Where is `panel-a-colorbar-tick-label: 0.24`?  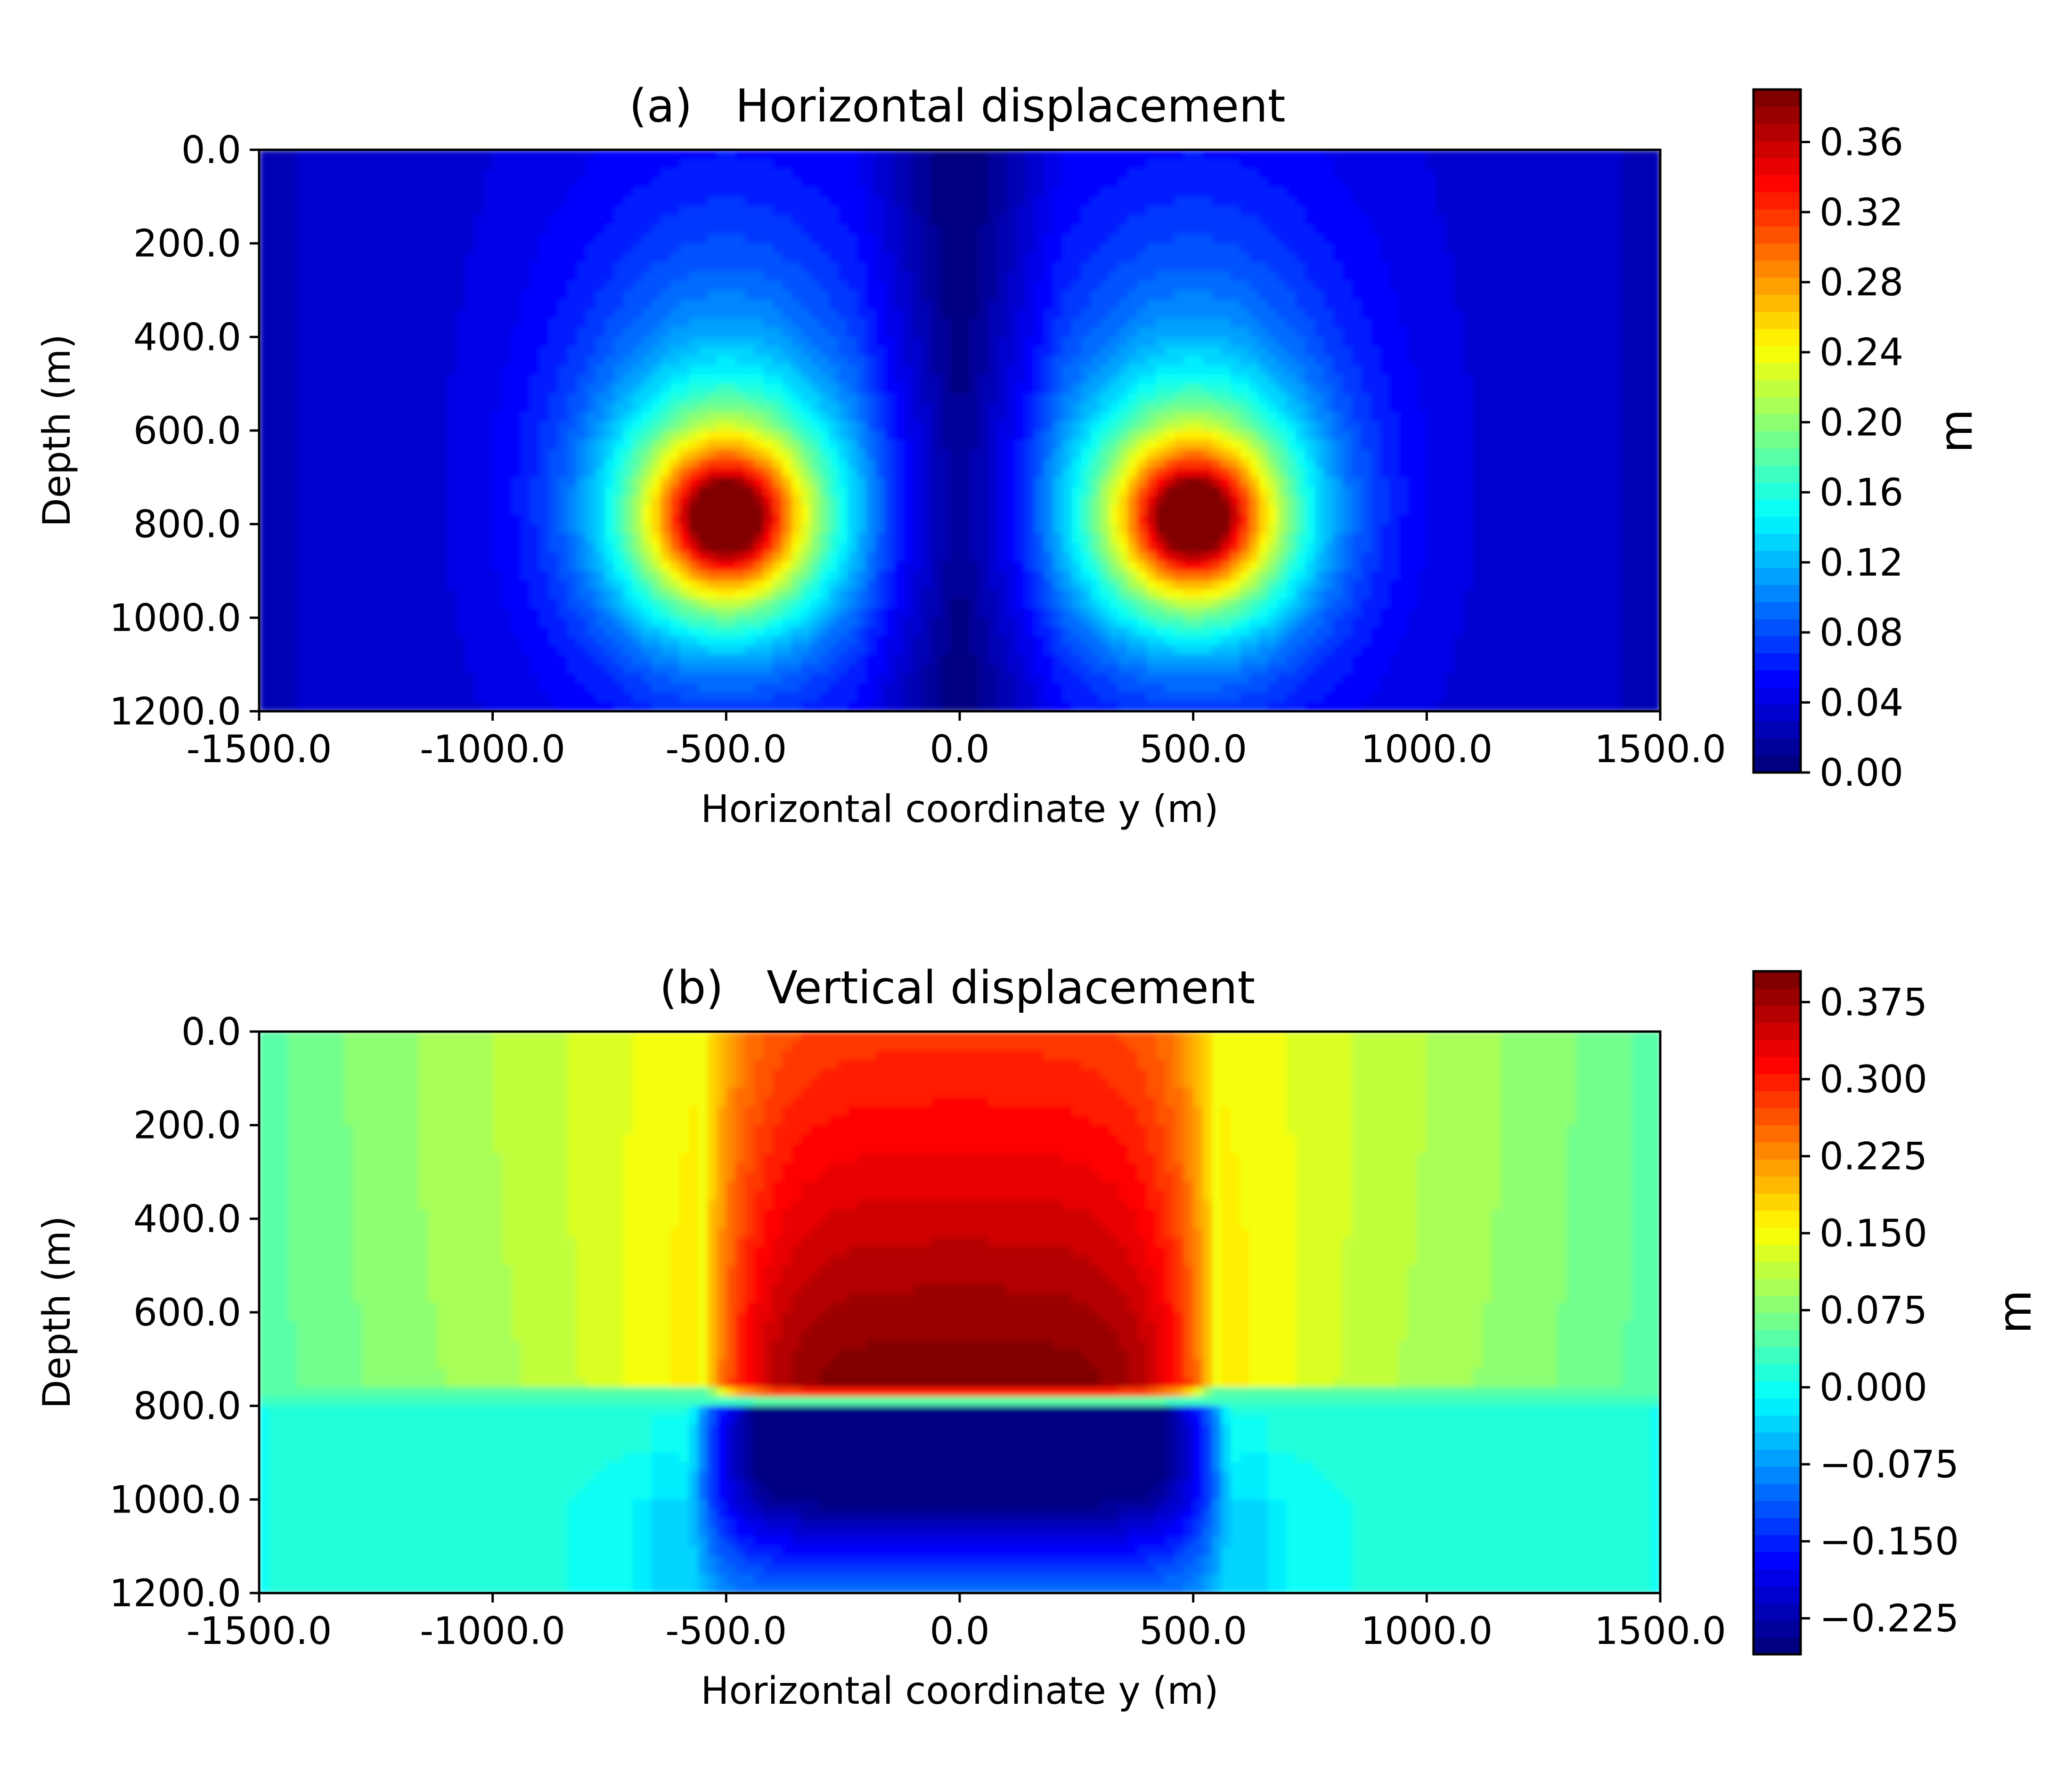
panel-a-colorbar-tick-label: 0.24 is located at coordinates (1861, 352).